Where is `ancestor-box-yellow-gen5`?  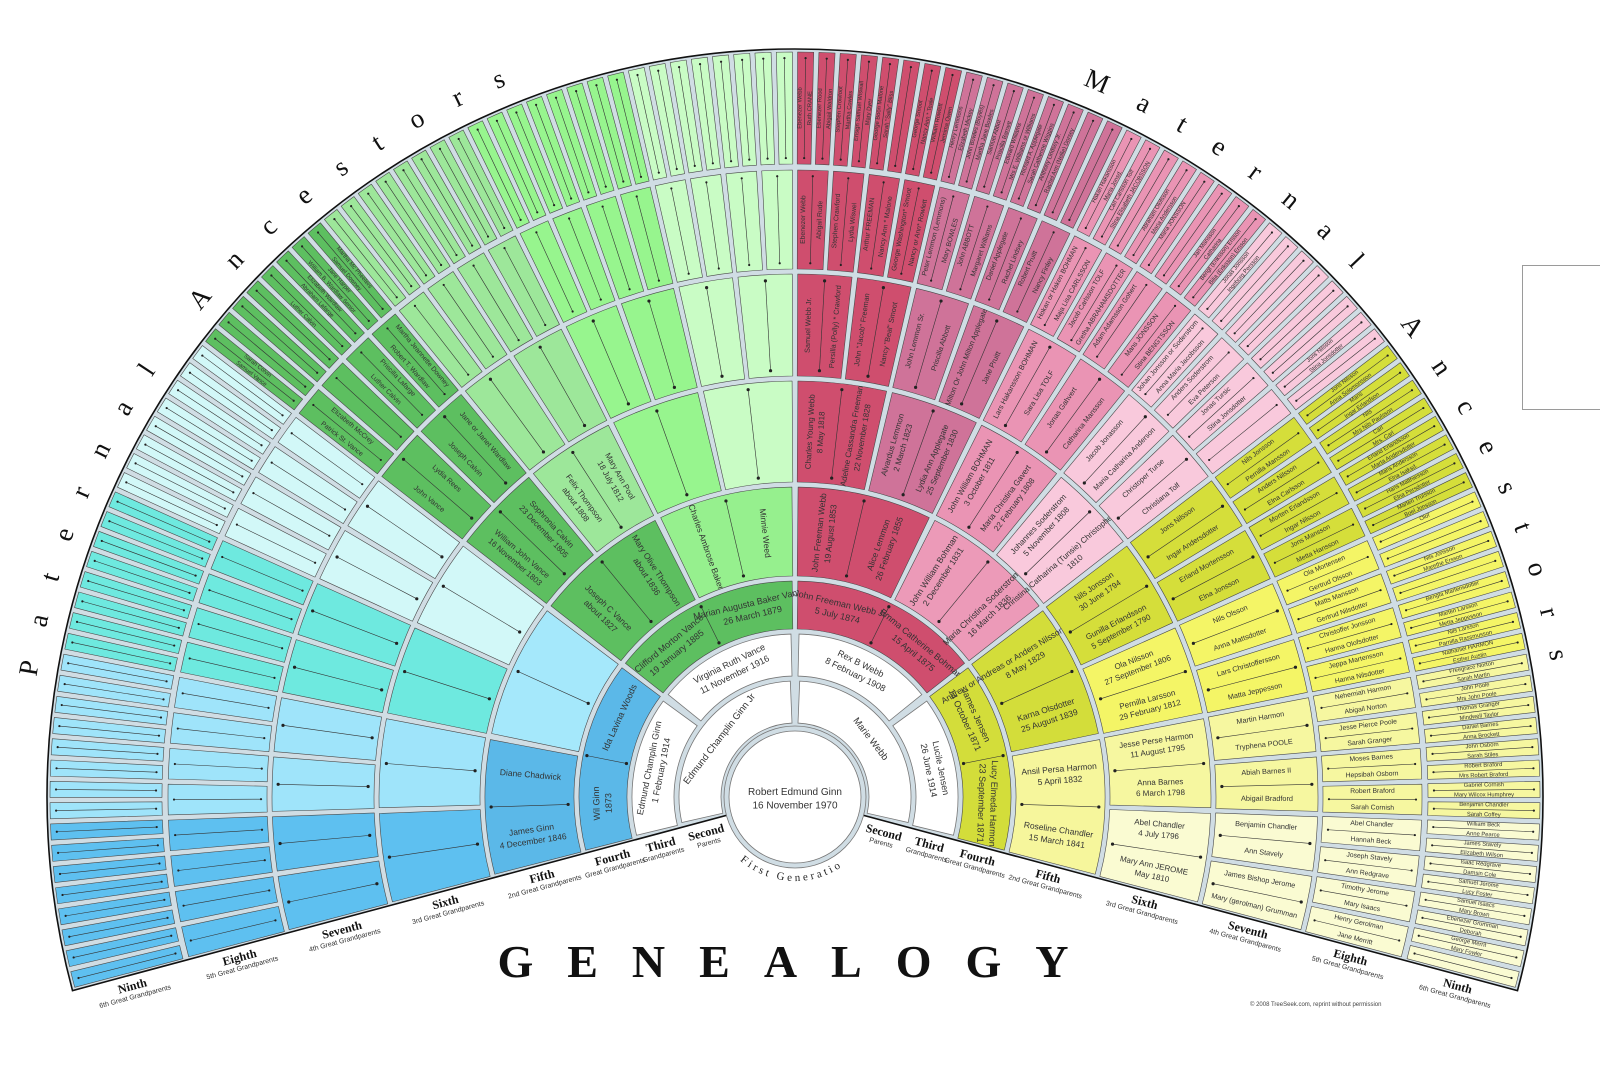 ancestor-box-yellow-gen5 is located at coordinates (1035, 681).